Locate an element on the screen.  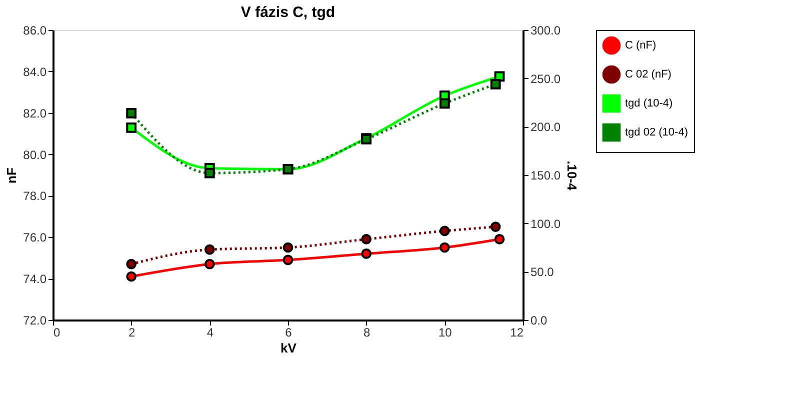
x-tick-label: 10 is located at coordinates (445, 333).